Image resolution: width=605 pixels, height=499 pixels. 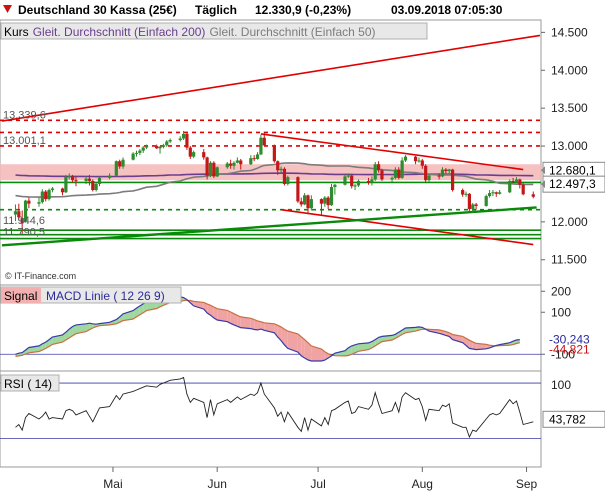 What do you see at coordinates (561, 291) in the screenshot?
I see `macd-y-tick-label: 200` at bounding box center [561, 291].